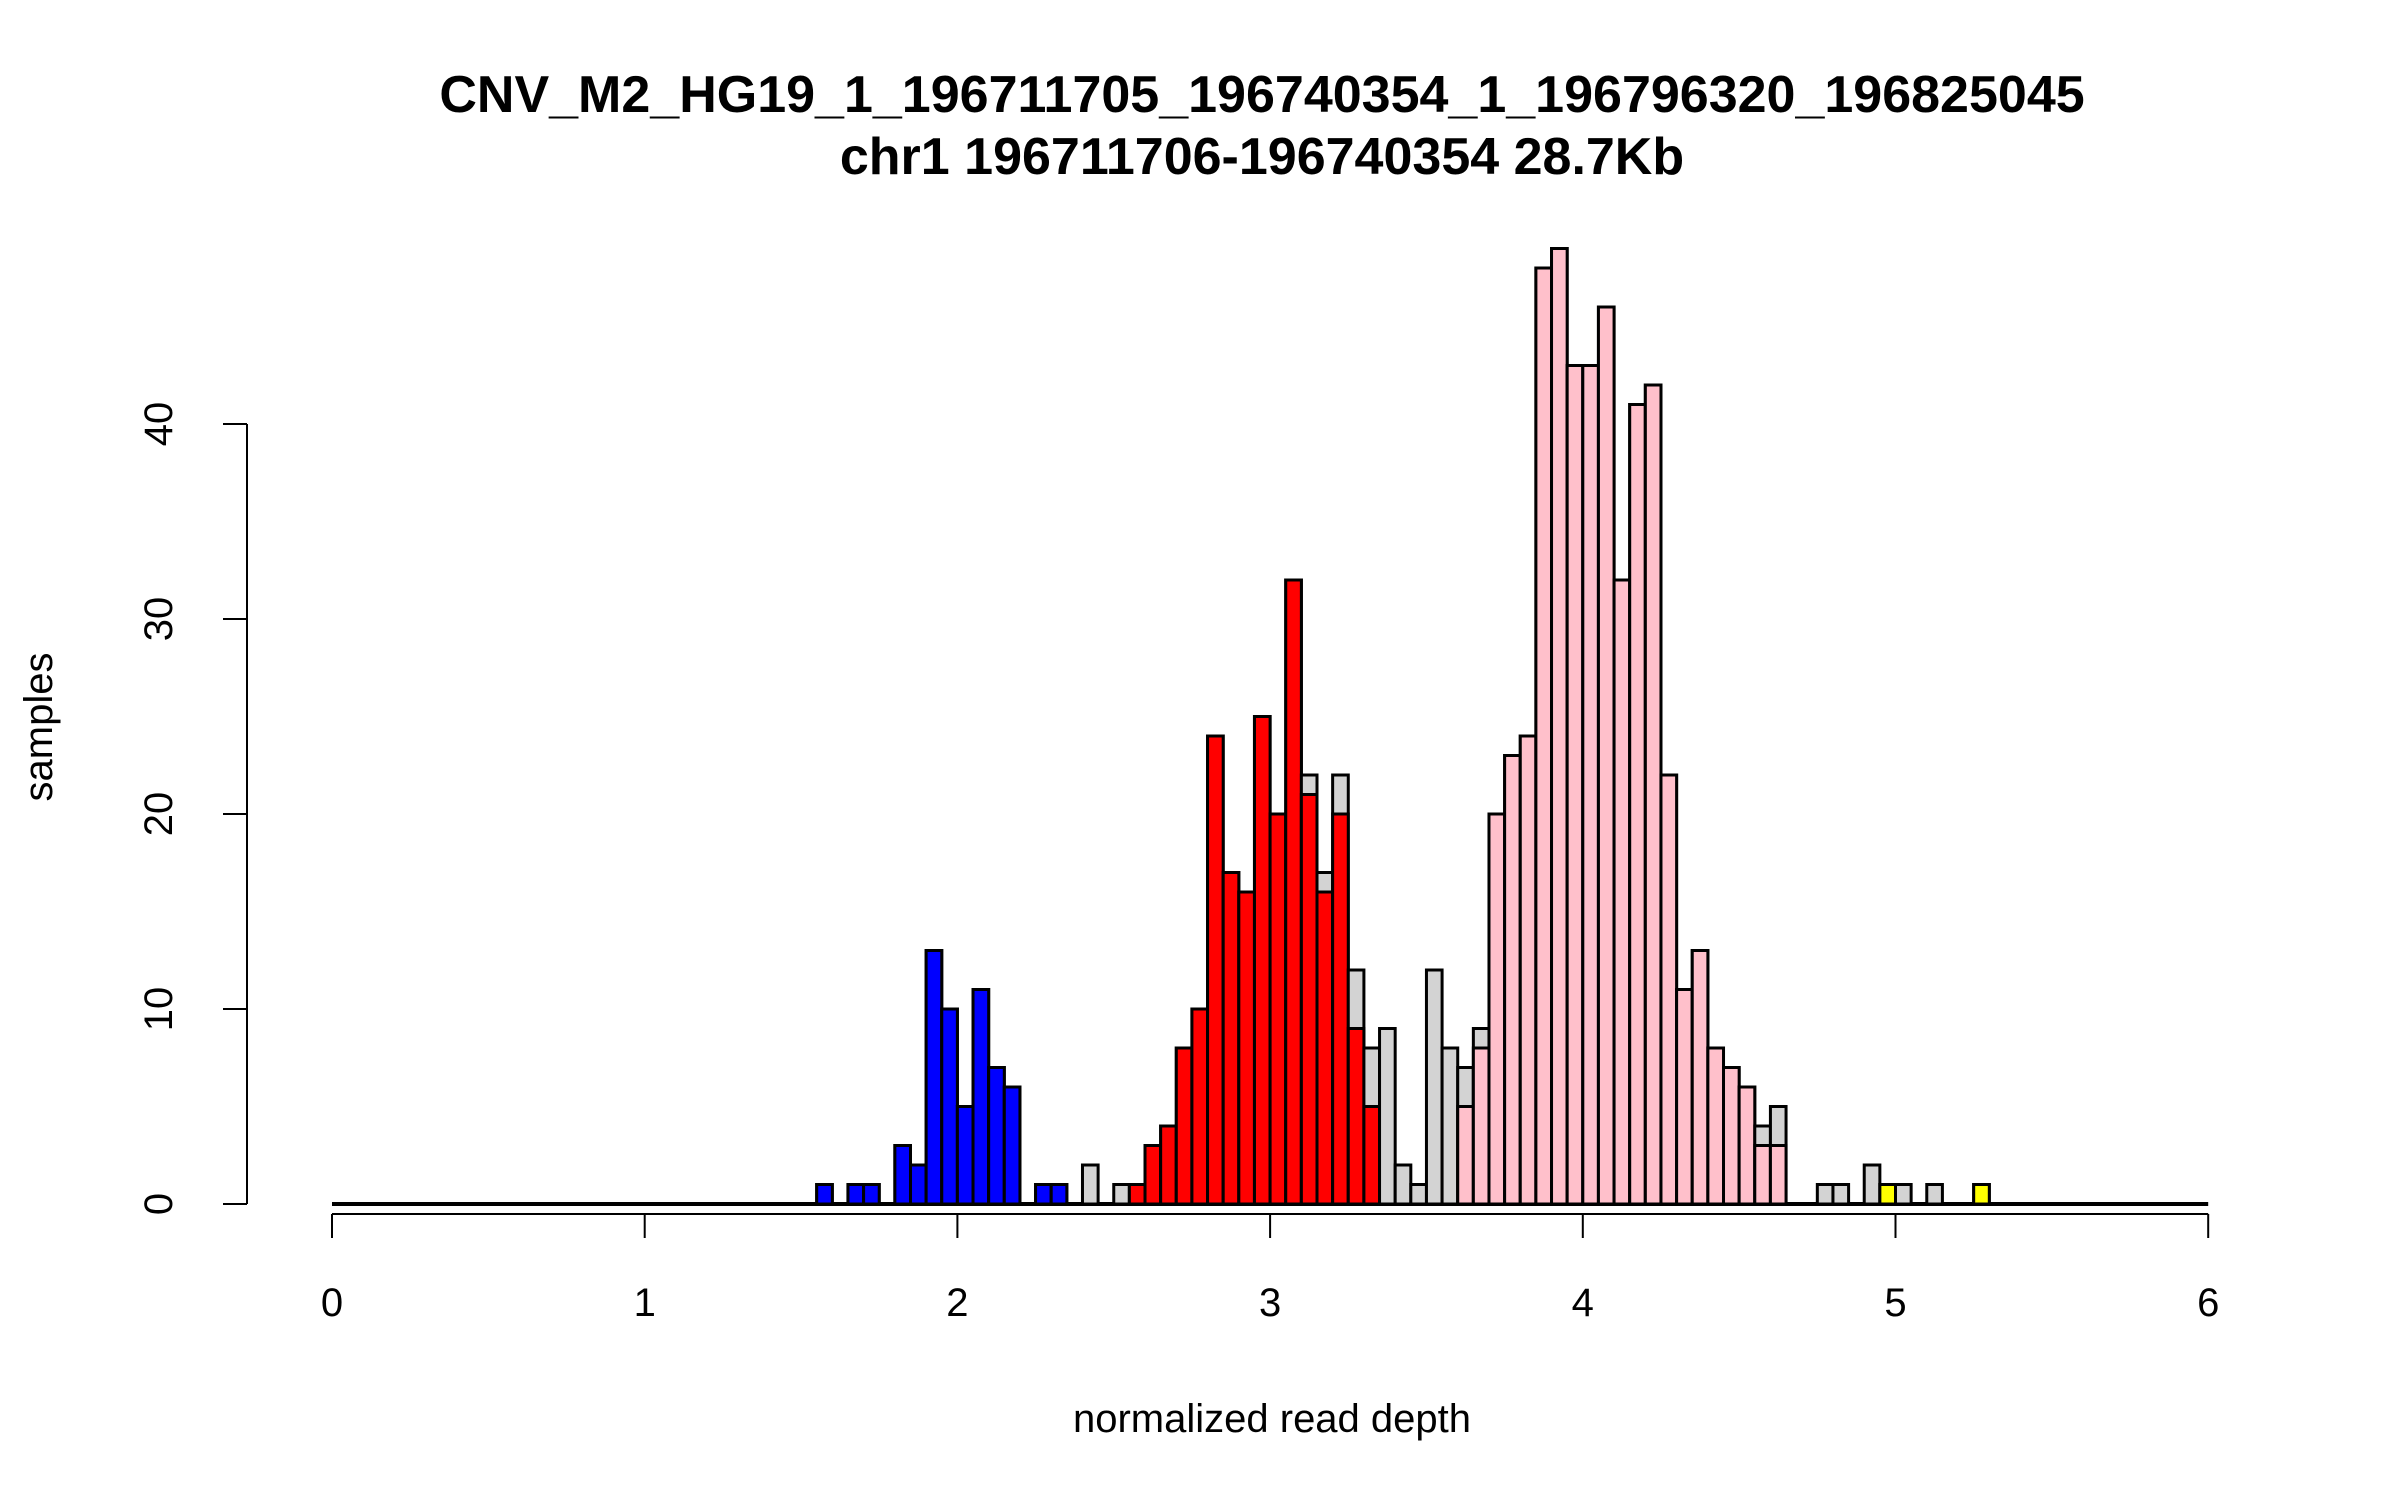 The height and width of the screenshot is (1500, 2400). What do you see at coordinates (645, 1303) in the screenshot?
I see `x-tick-label: 1` at bounding box center [645, 1303].